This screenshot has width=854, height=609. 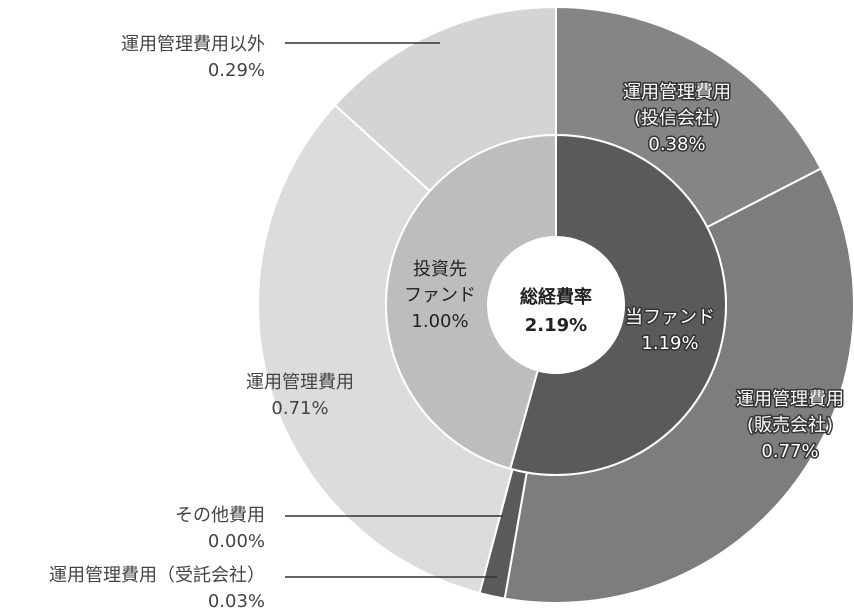 What do you see at coordinates (236, 70) in the screenshot?
I see `value-label: 0.29%` at bounding box center [236, 70].